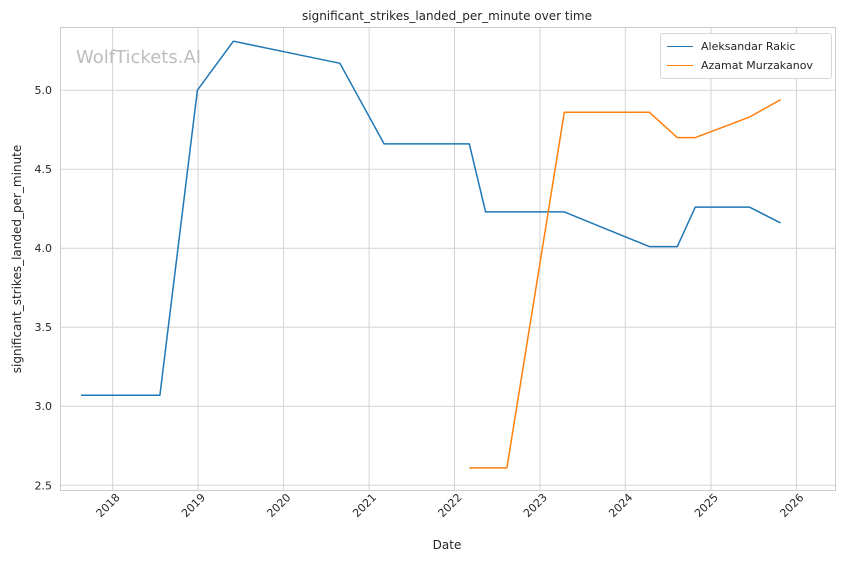 The width and height of the screenshot is (844, 561). What do you see at coordinates (706, 505) in the screenshot?
I see `x-tick-label: 2025` at bounding box center [706, 505].